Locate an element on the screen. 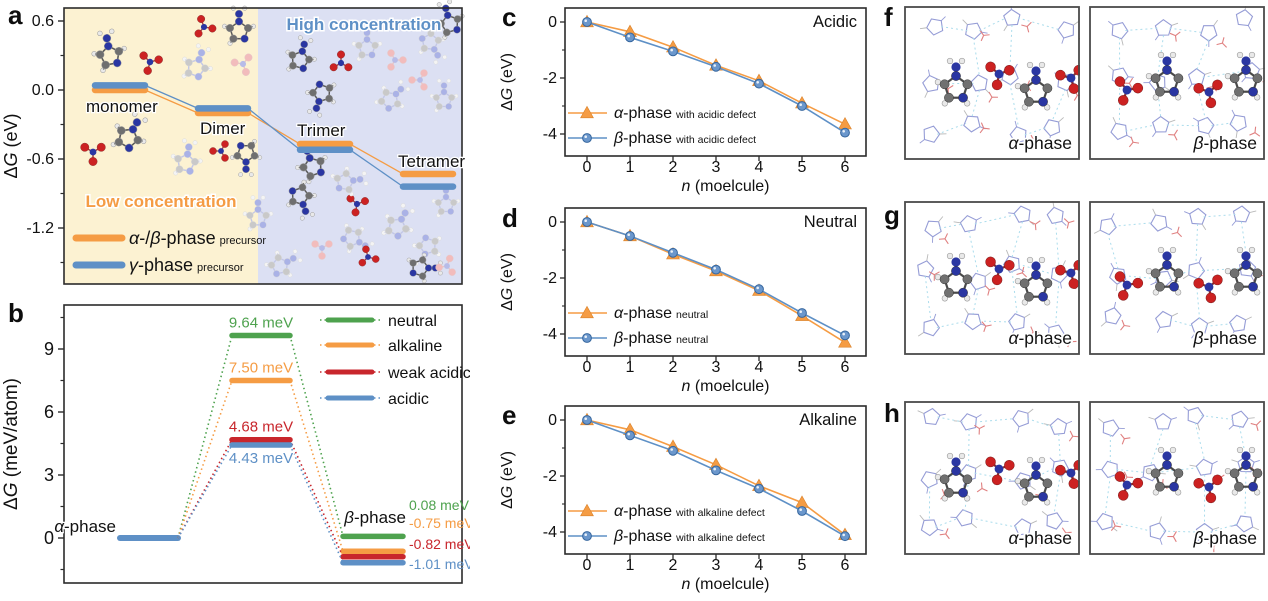 The image size is (1268, 601). level-connector is located at coordinates (171, 96).